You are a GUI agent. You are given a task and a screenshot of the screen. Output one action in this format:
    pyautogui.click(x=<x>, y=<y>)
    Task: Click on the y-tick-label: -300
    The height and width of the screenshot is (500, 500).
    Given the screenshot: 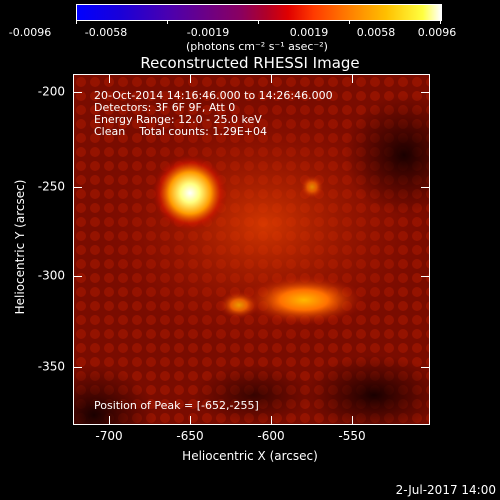 What is the action you would take?
    pyautogui.click(x=51, y=275)
    